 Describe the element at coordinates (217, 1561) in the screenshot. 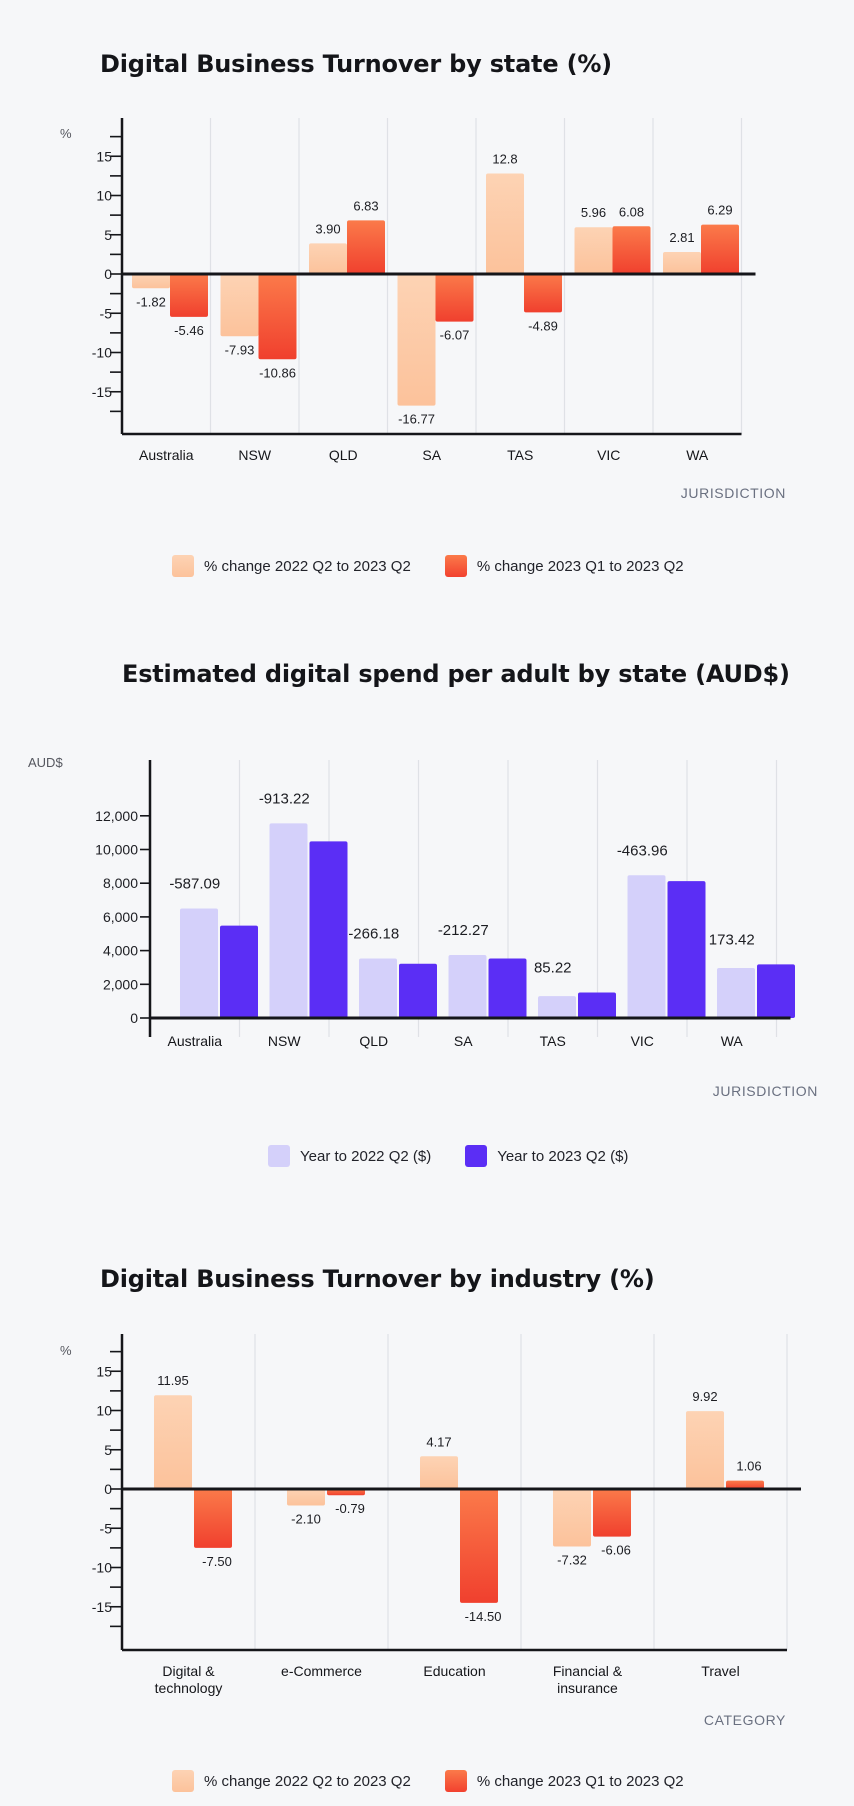

I see `data-label: -7.50` at that location.